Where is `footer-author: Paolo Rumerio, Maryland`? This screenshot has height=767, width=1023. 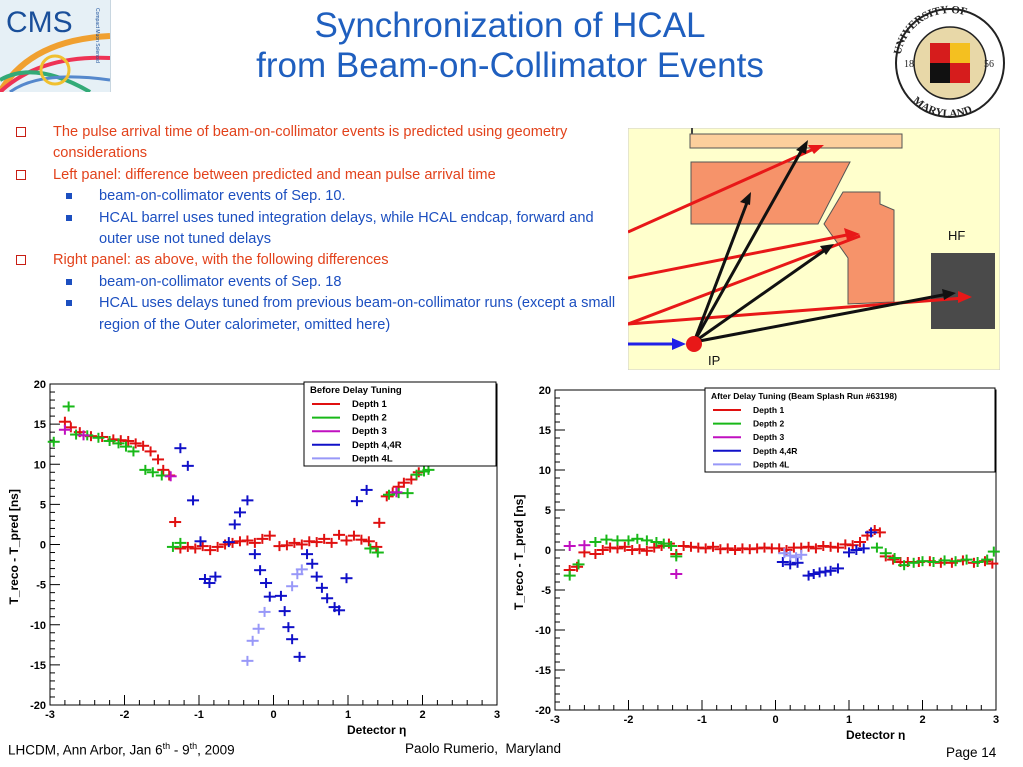
footer-author: Paolo Rumerio, Maryland is located at coordinates (483, 748).